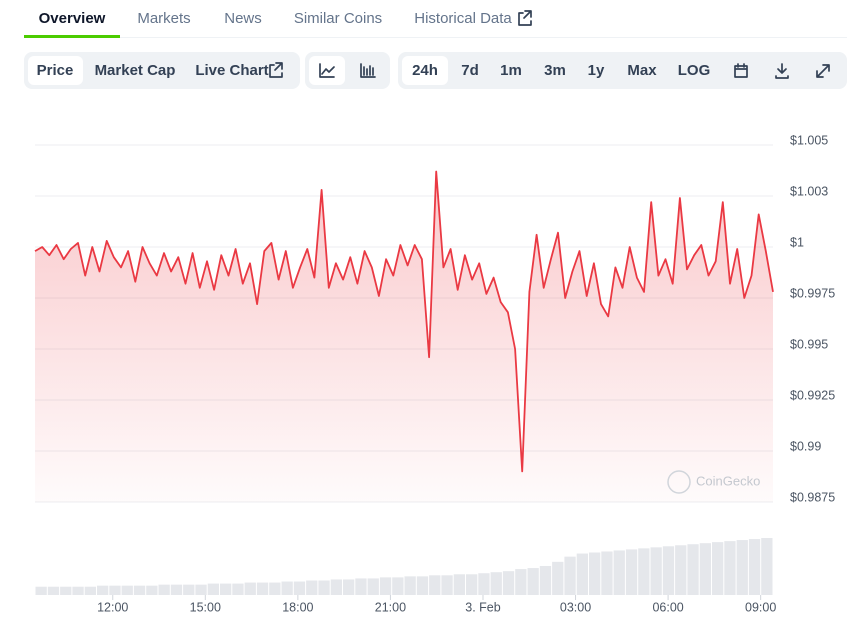  Describe the element at coordinates (812, 293) in the screenshot. I see `y-tick-label: $0.9975` at that location.